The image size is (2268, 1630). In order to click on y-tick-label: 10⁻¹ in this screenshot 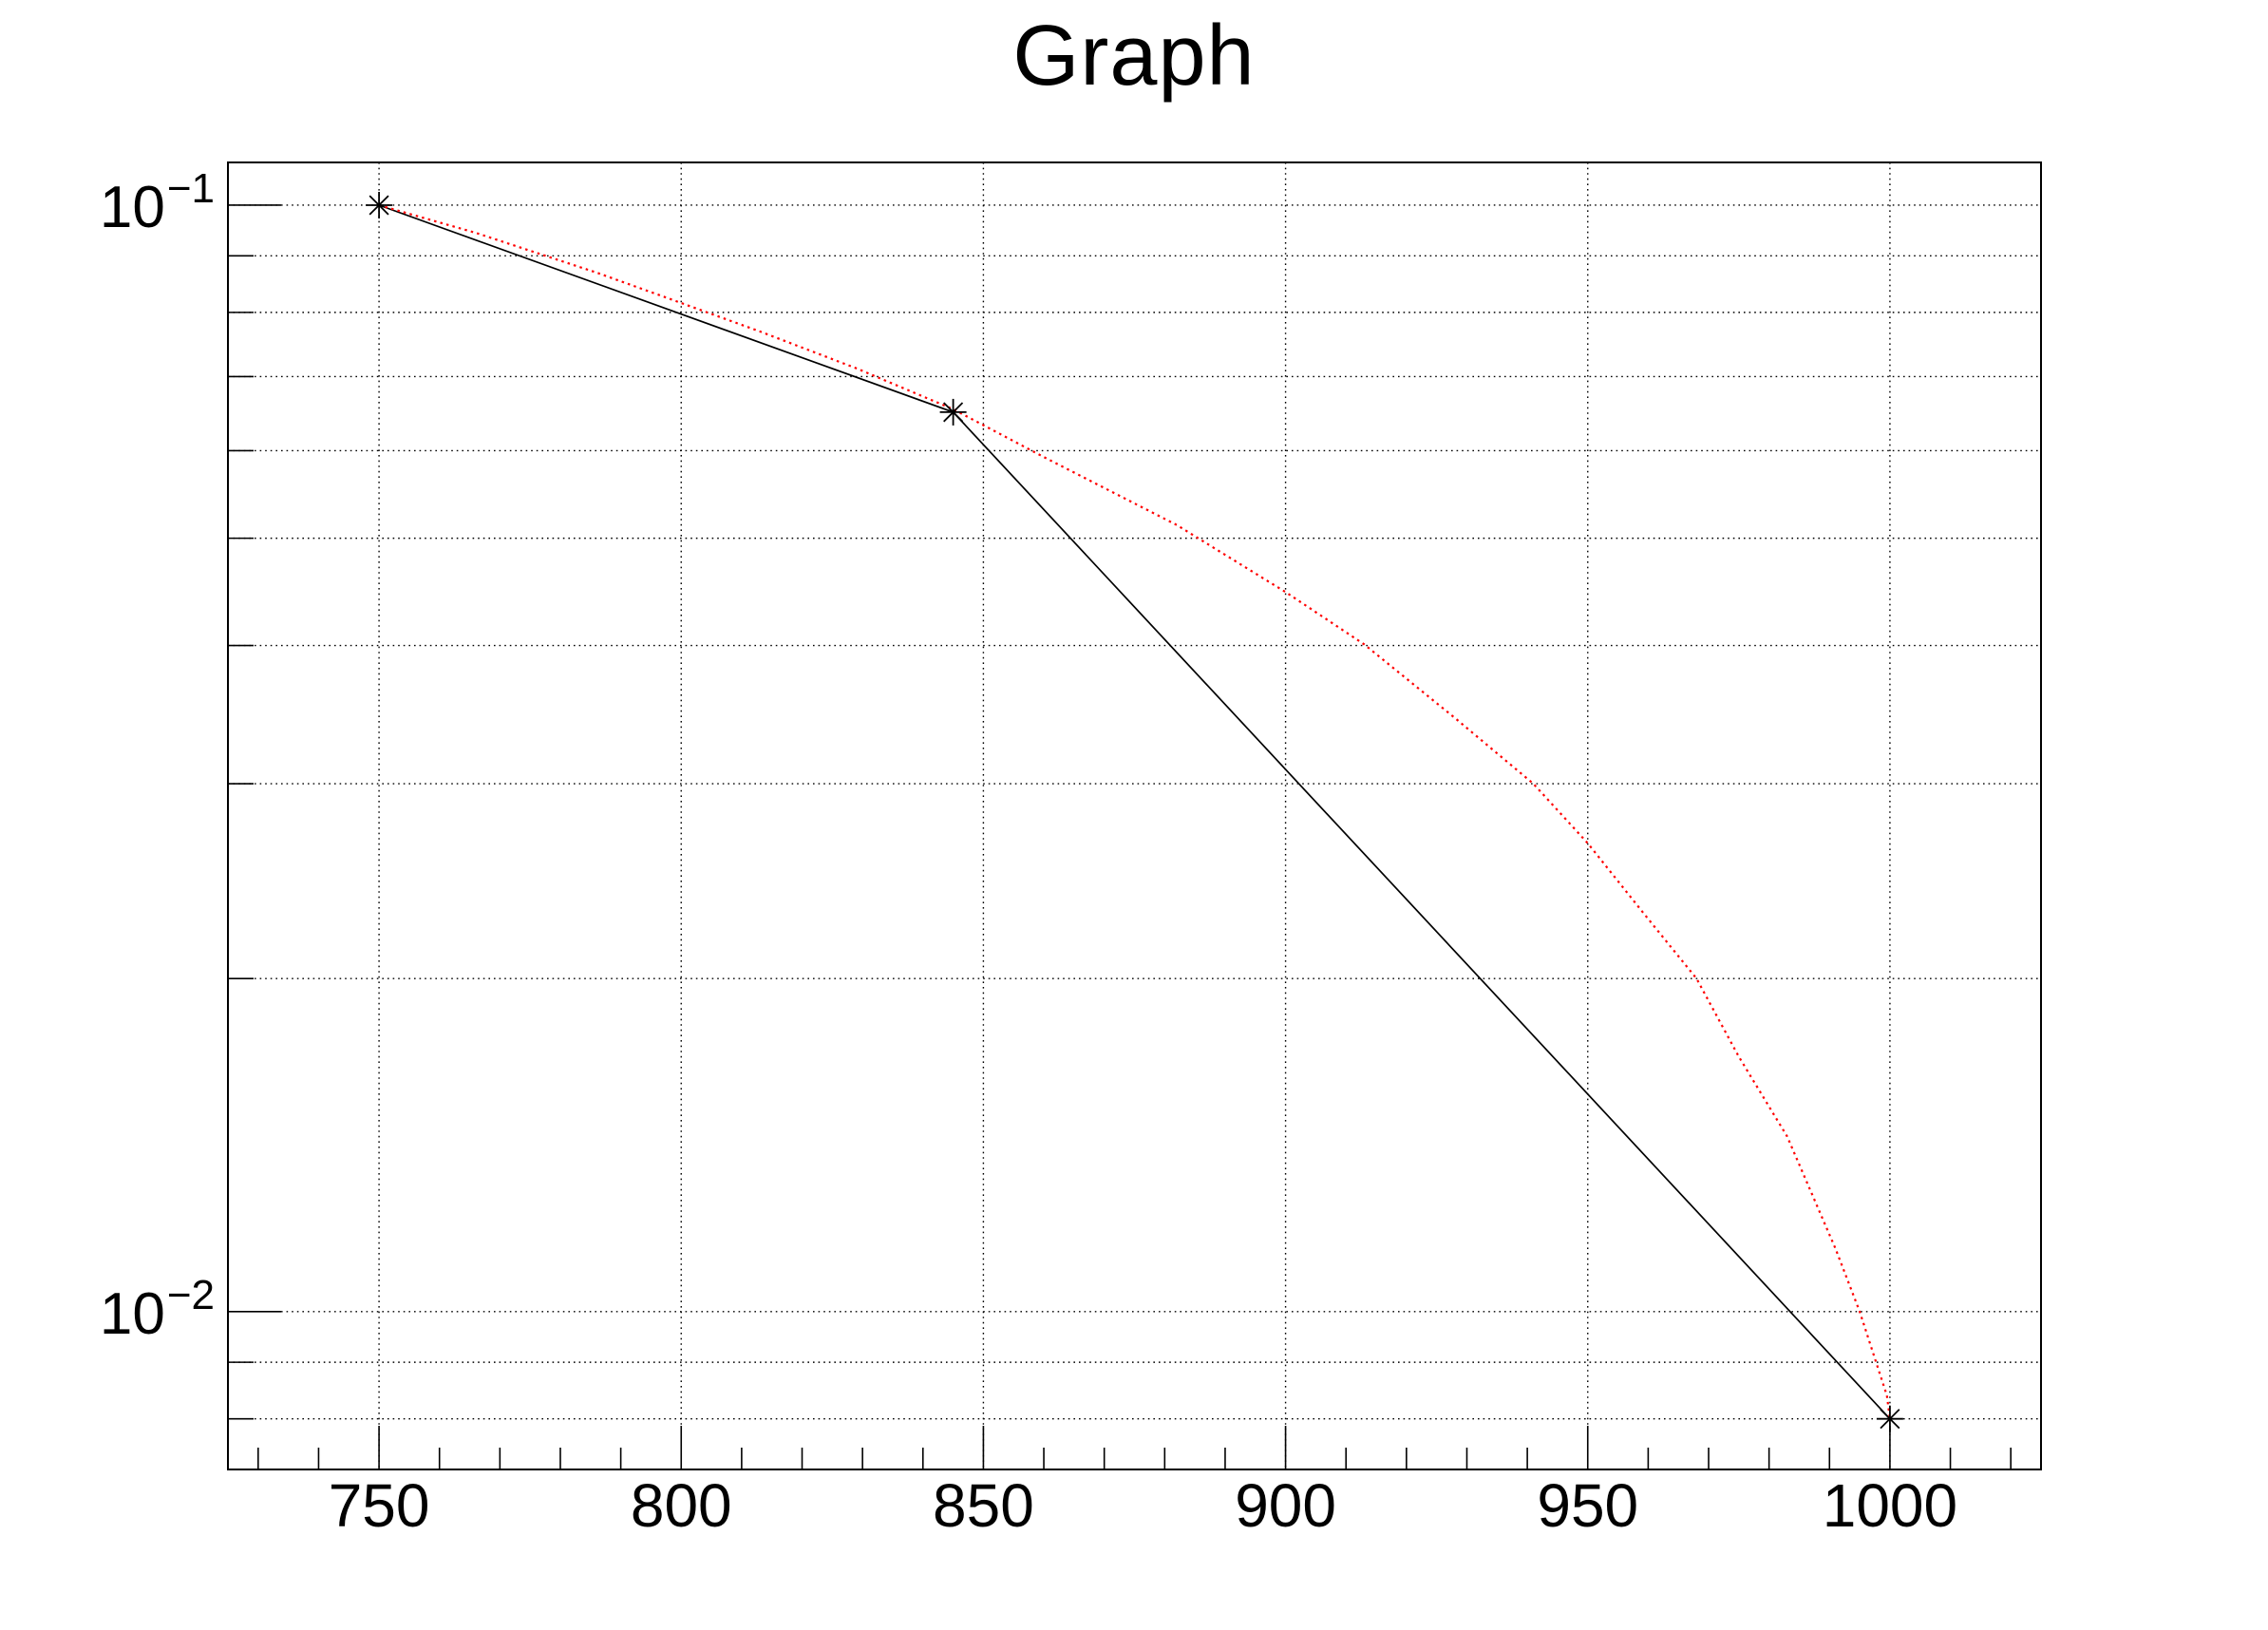, I will do `click(157, 202)`.